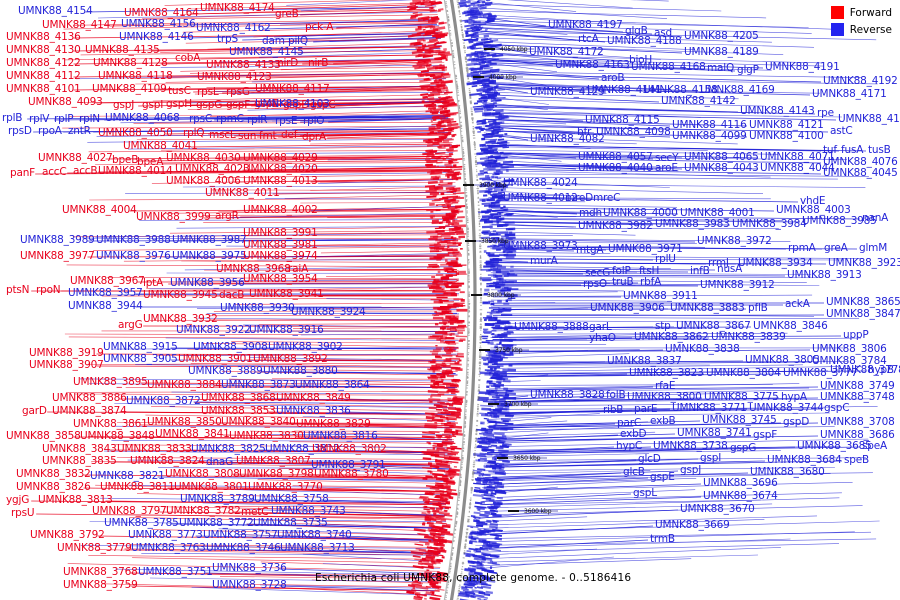  Describe the element at coordinates (79, 449) in the screenshot. I see `gene-label: UMNK88_3843` at that location.